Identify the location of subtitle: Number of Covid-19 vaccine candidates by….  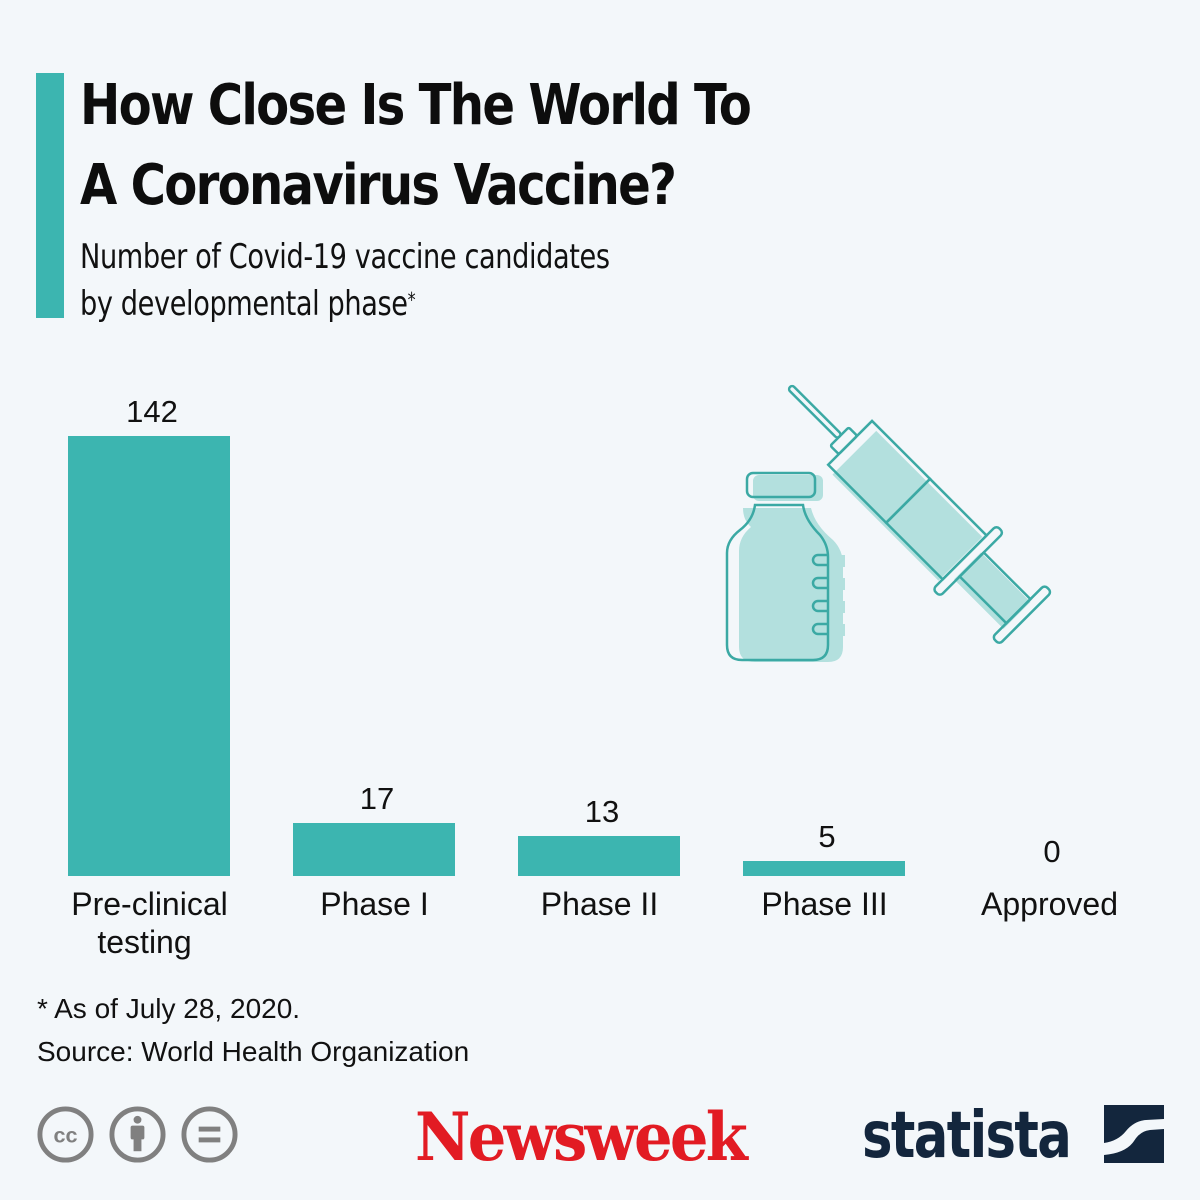
(345, 281).